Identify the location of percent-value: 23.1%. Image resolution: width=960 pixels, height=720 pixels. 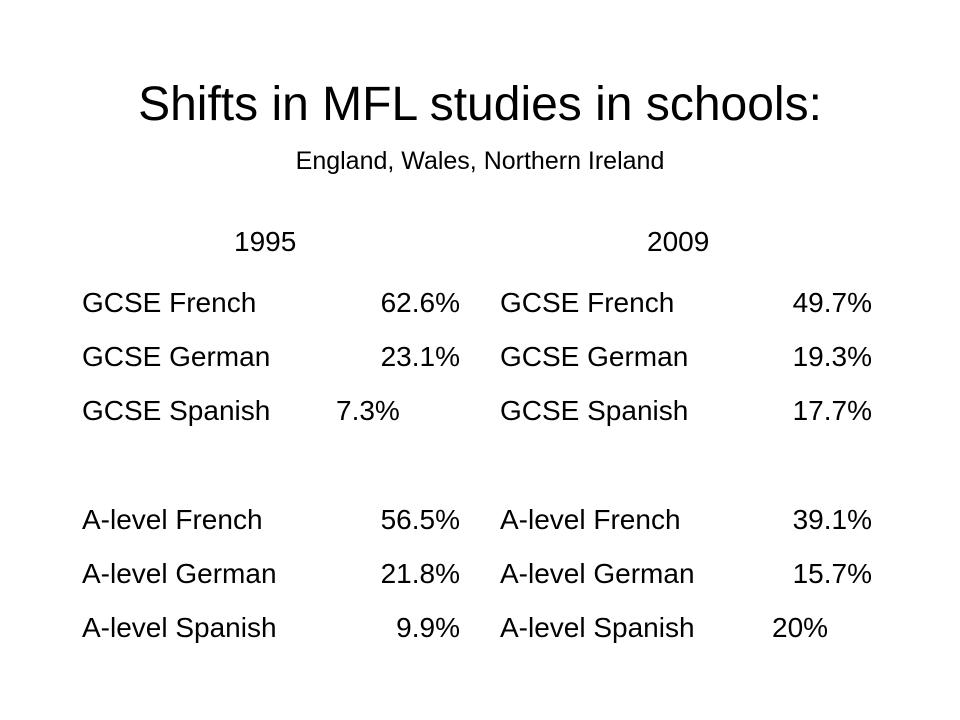
(420, 356).